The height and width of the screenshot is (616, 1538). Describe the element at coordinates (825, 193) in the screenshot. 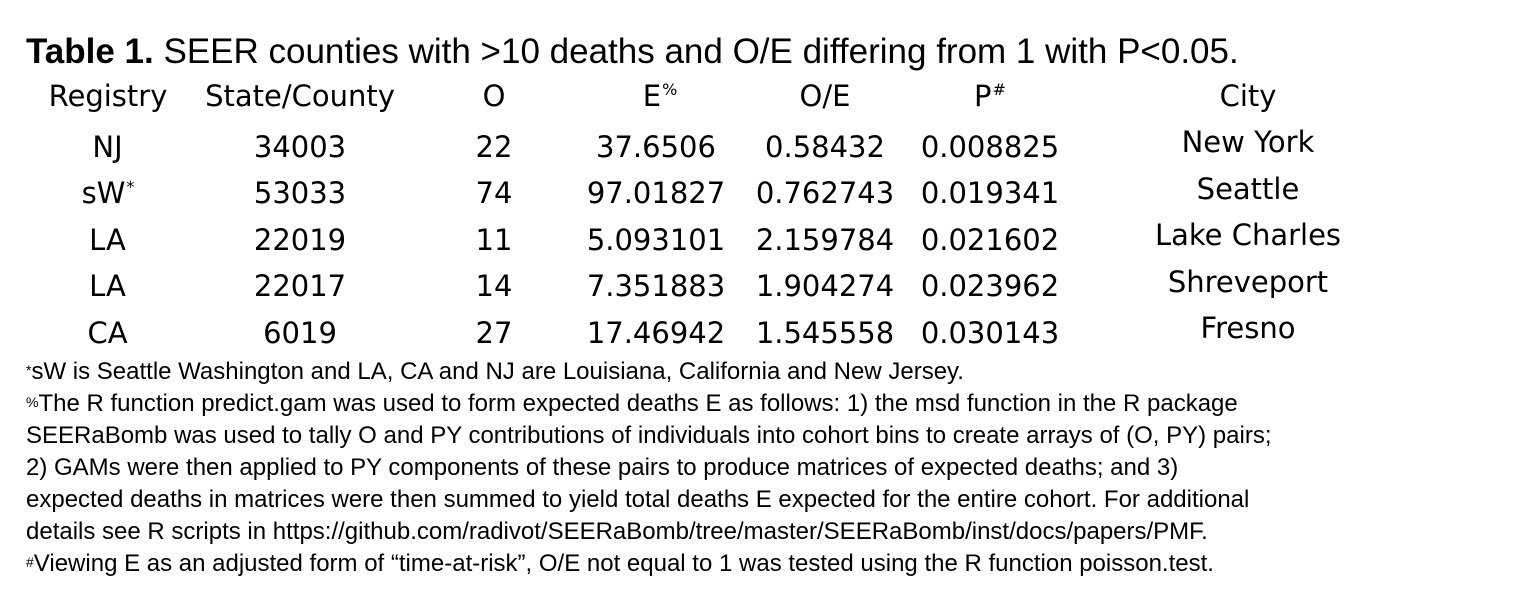

I see `cell-oe: 0.762743` at that location.